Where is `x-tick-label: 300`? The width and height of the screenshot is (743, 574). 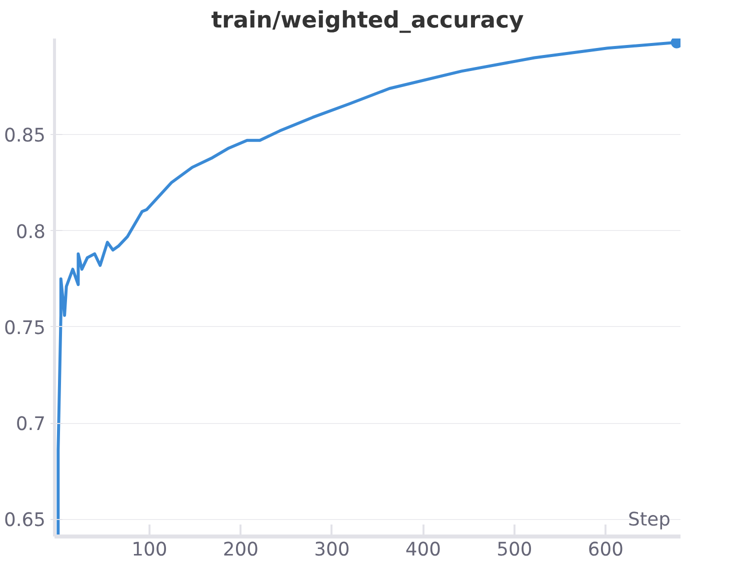
x-tick-label: 300 is located at coordinates (332, 550).